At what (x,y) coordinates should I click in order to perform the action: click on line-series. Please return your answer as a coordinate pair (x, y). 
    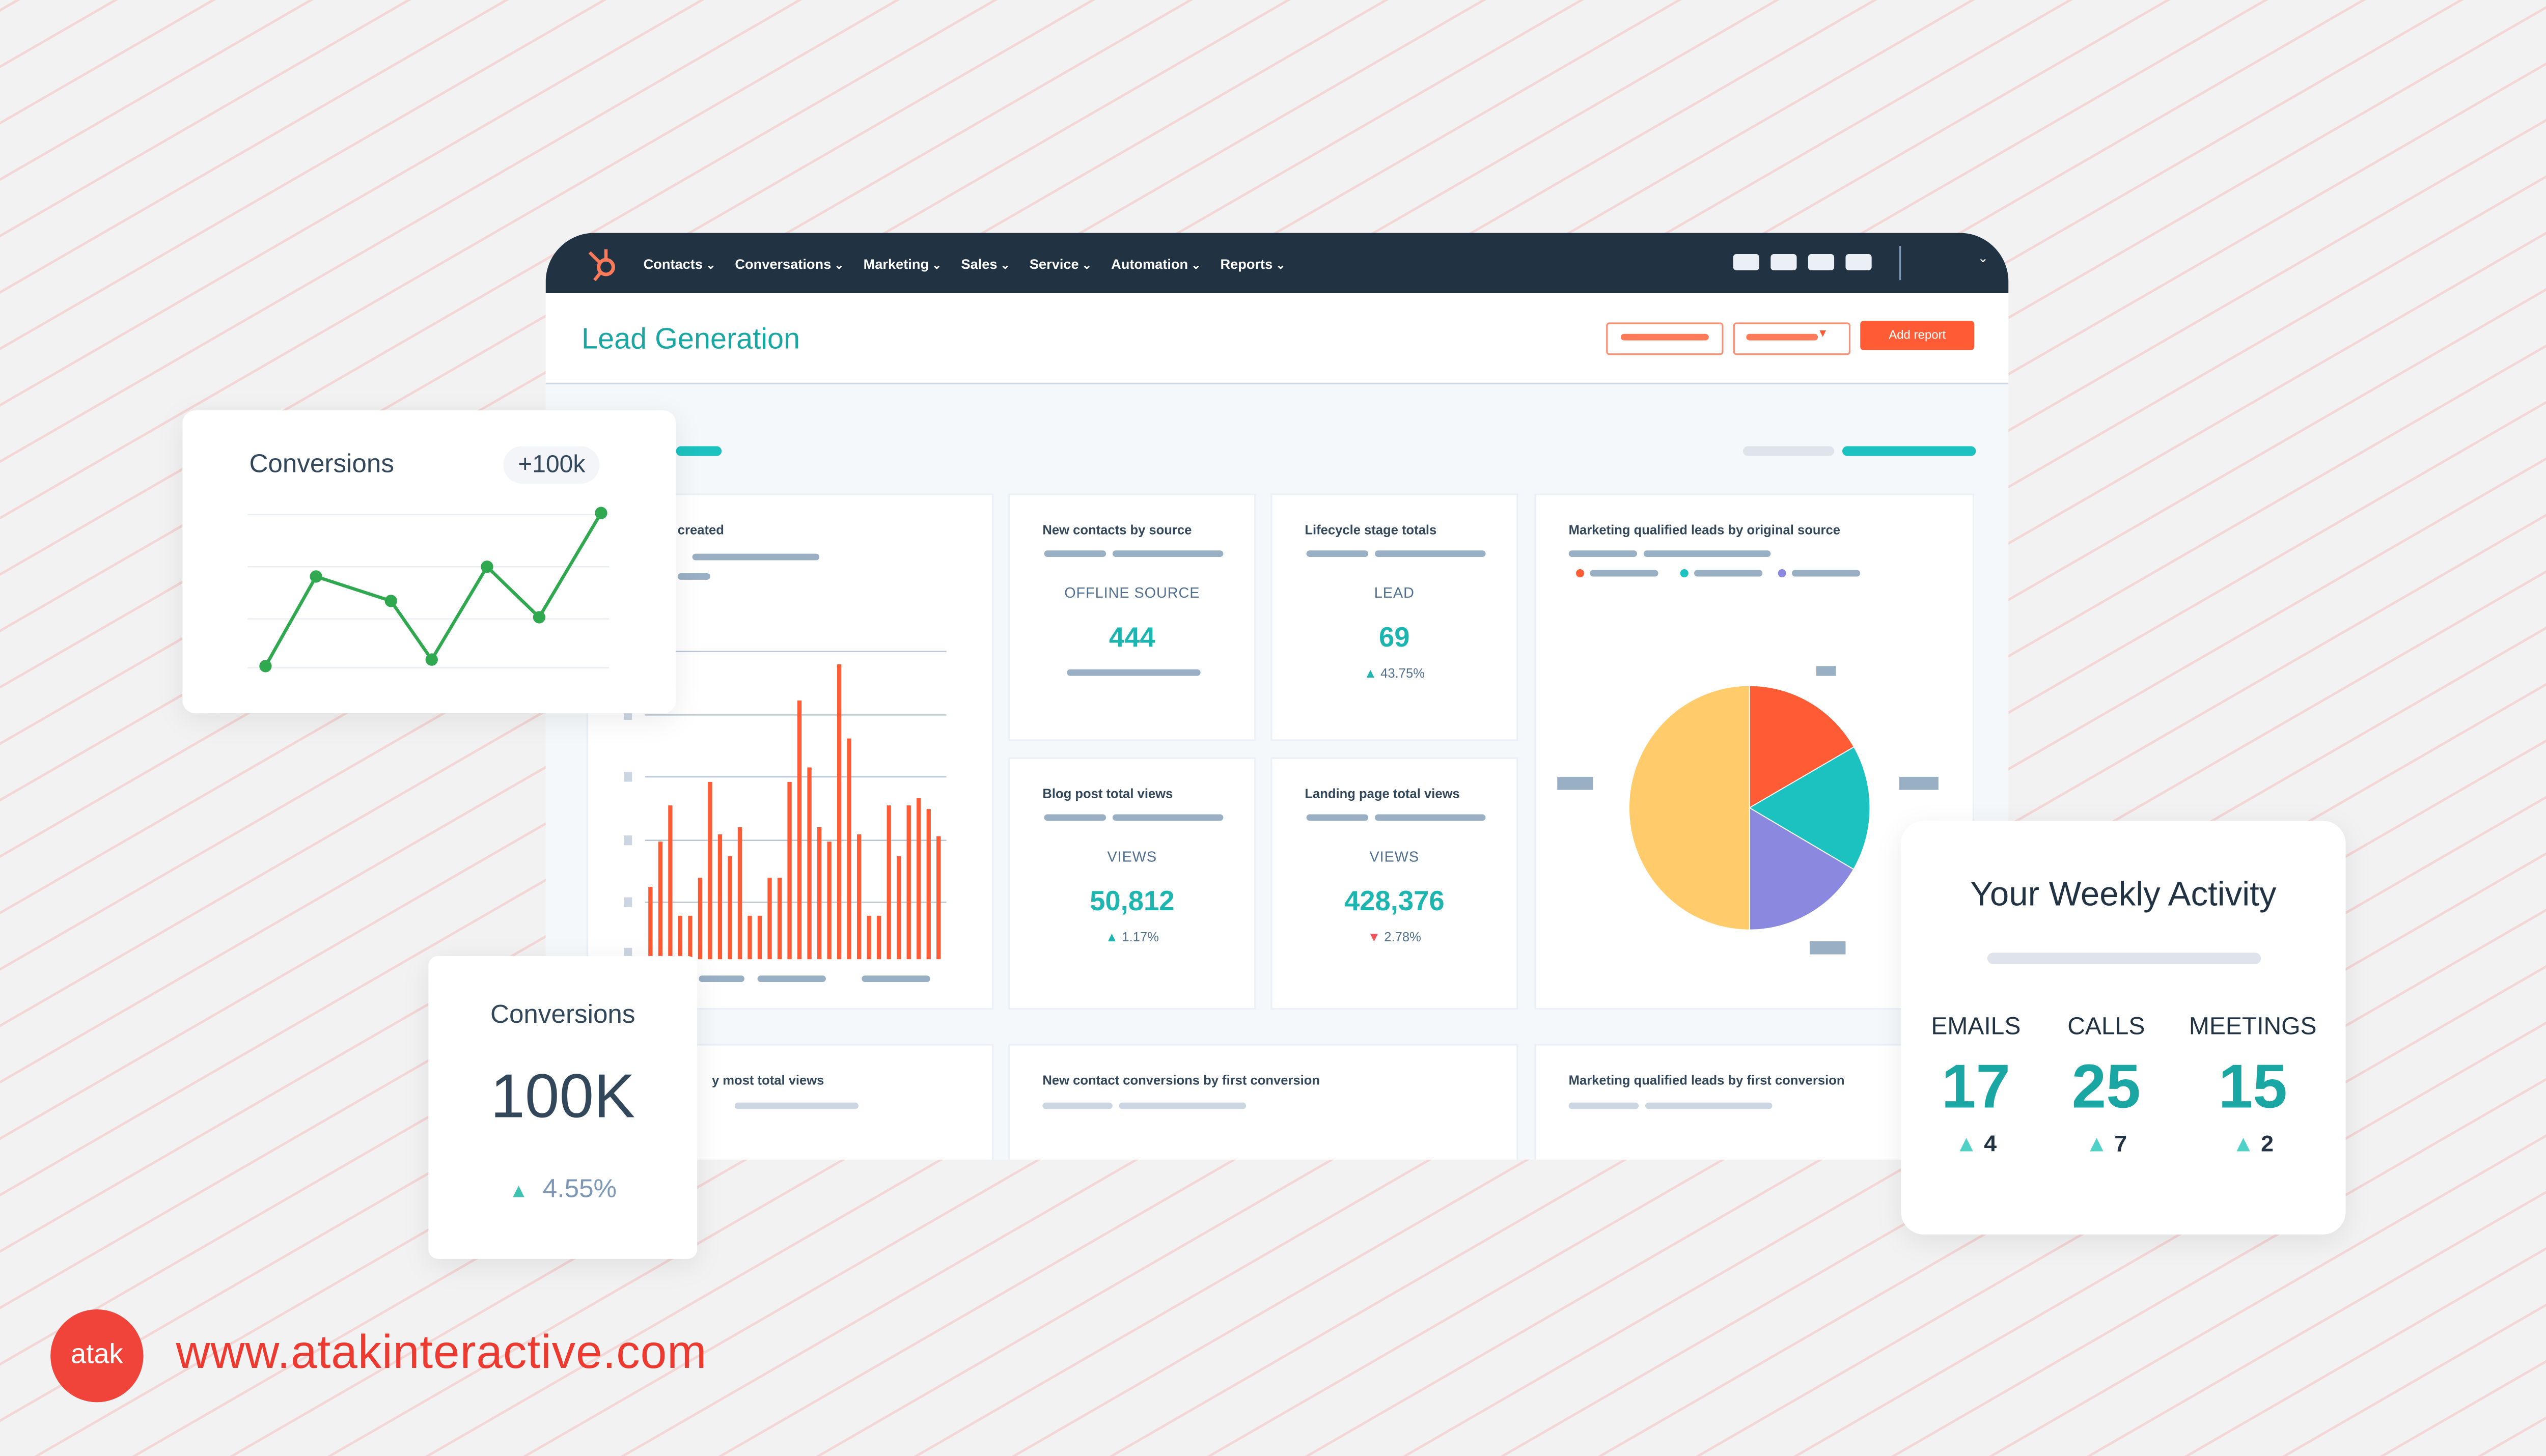
    Looking at the image, I should click on (433, 589).